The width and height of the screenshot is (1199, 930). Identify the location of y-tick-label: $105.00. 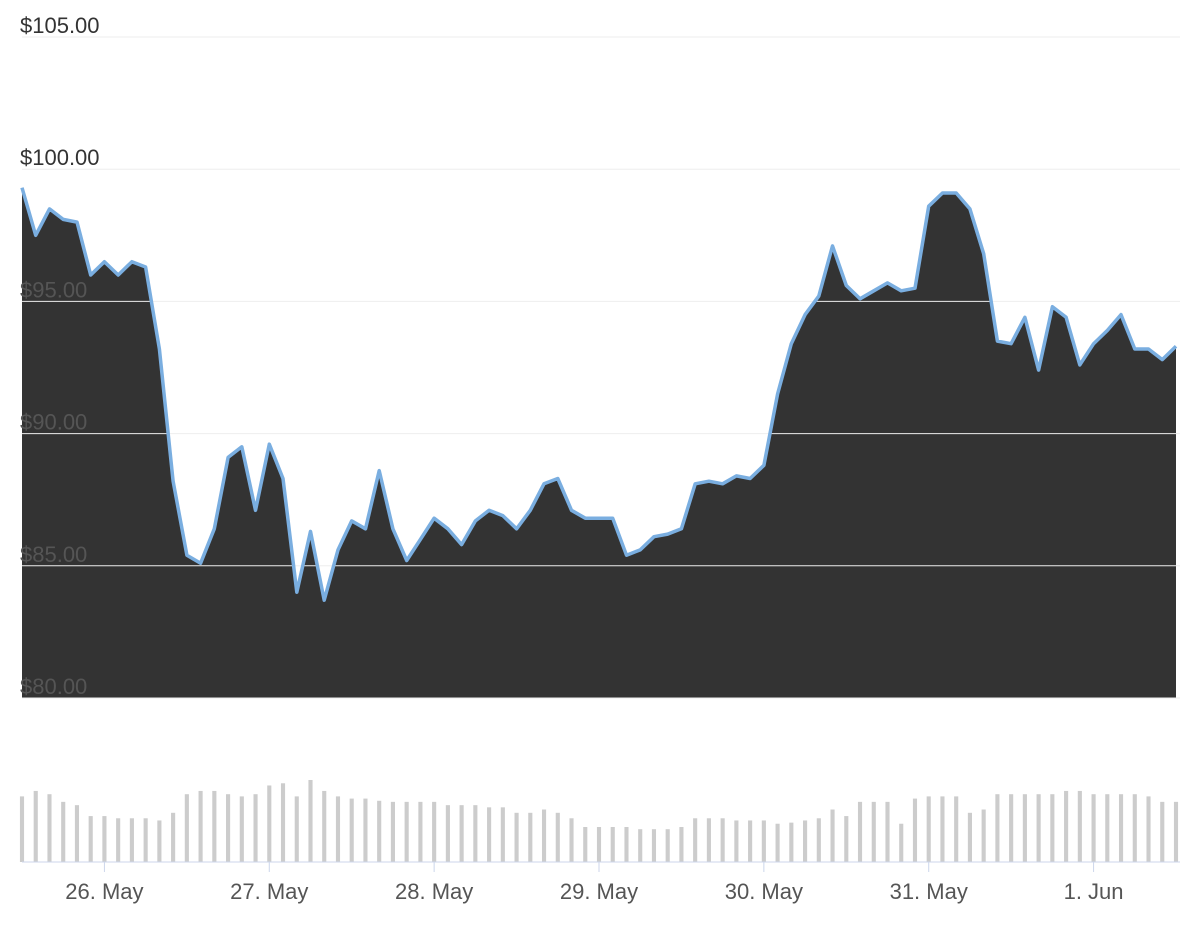
(60, 25).